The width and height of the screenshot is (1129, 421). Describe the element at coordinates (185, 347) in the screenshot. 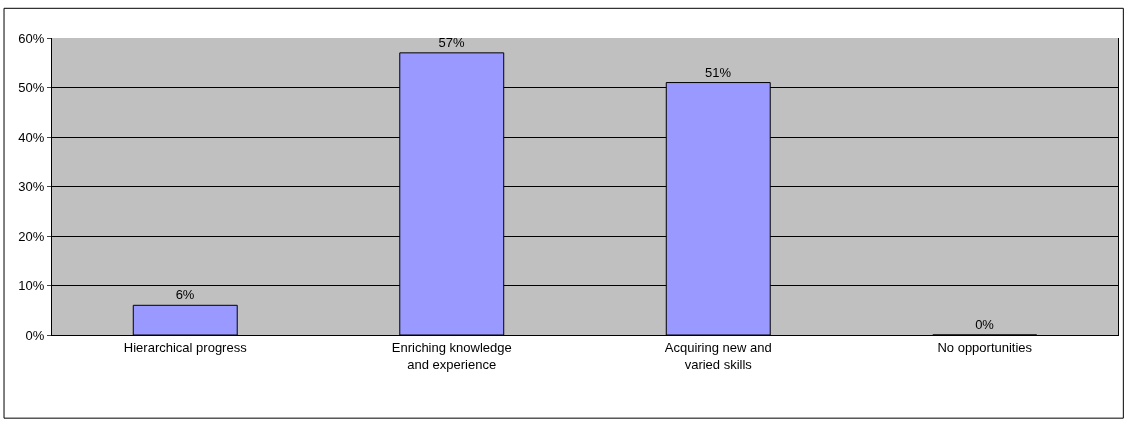

I see `x-tick-label: Hierarchical progress` at that location.